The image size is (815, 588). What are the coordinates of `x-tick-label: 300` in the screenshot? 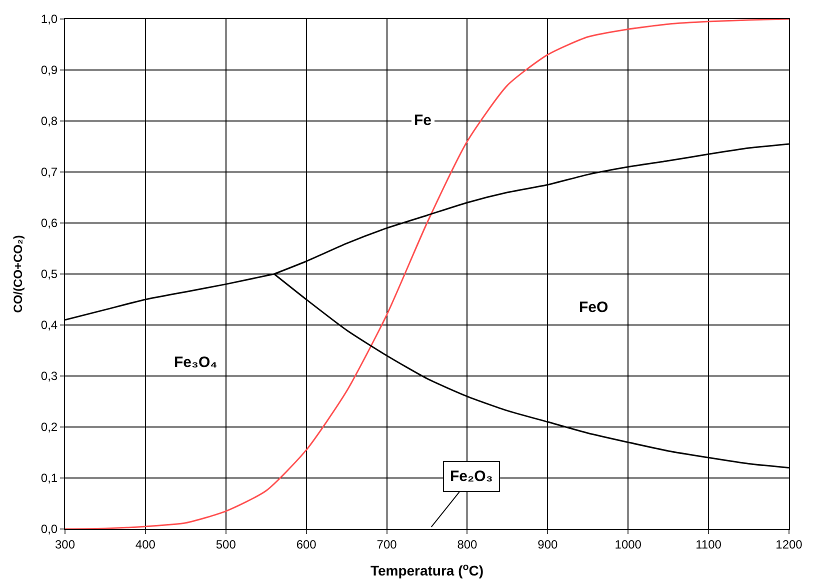 It's located at (65, 544).